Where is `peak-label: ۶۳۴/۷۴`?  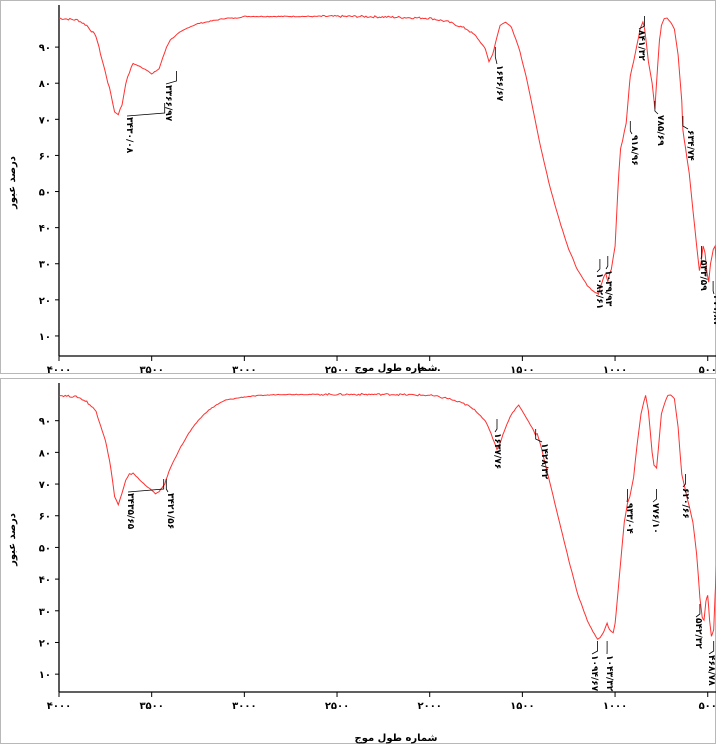
peak-label: ۶۳۴/۷۴ is located at coordinates (690, 145).